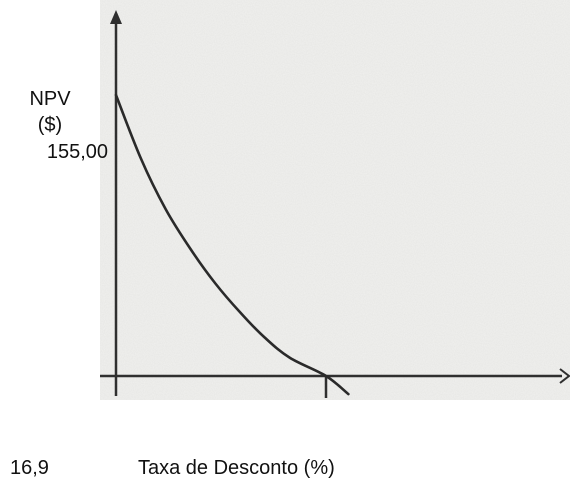  What do you see at coordinates (564, 376) in the screenshot?
I see `x-axis-arrowhead` at bounding box center [564, 376].